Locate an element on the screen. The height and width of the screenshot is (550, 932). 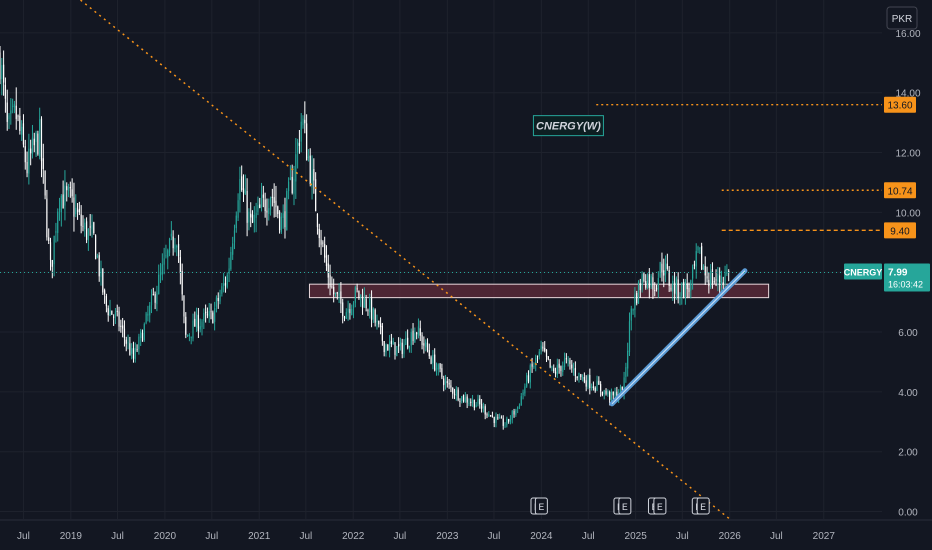
y-tick-label: 4.00 is located at coordinates (908, 393).